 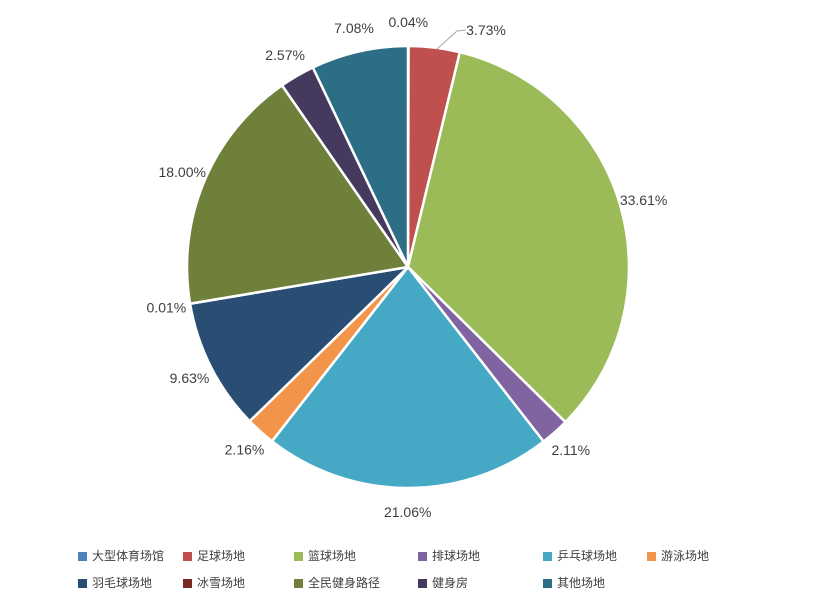 I want to click on legend-item-其他场地: 其他场地, so click(x=574, y=583).